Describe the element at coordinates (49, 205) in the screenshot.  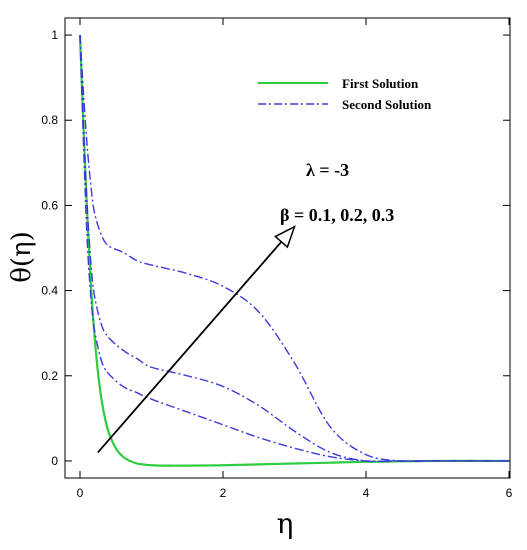
I see `y-tick-label: 0.6` at that location.